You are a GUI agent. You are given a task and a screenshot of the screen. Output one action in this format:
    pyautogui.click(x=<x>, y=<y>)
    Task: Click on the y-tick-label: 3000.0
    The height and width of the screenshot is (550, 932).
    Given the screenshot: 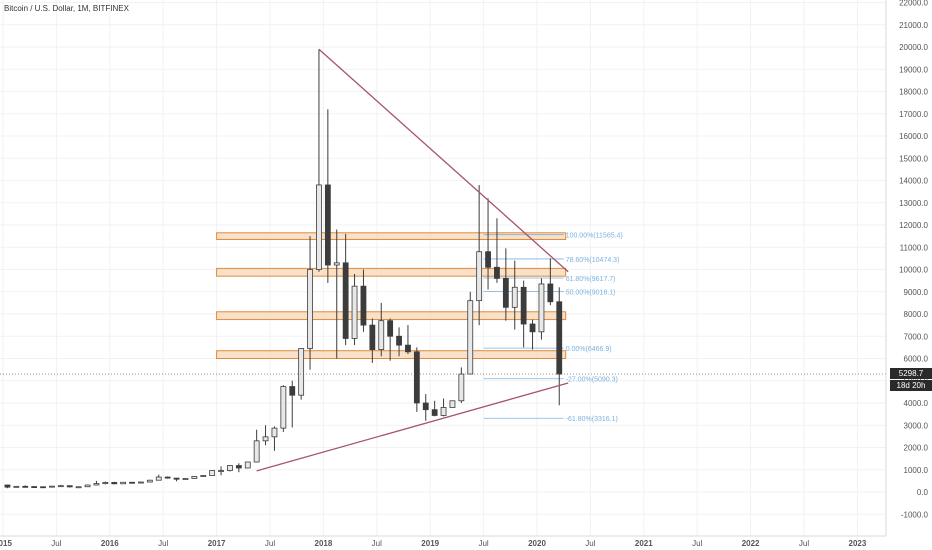 What is the action you would take?
    pyautogui.click(x=916, y=425)
    